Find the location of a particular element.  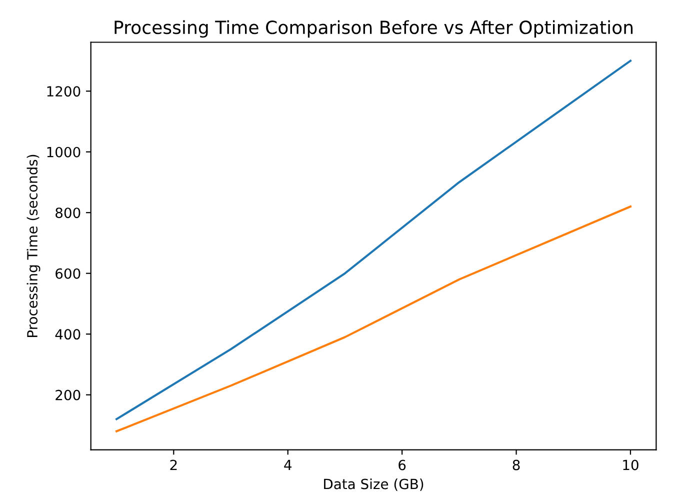

x-tick-label: 4 is located at coordinates (288, 465).